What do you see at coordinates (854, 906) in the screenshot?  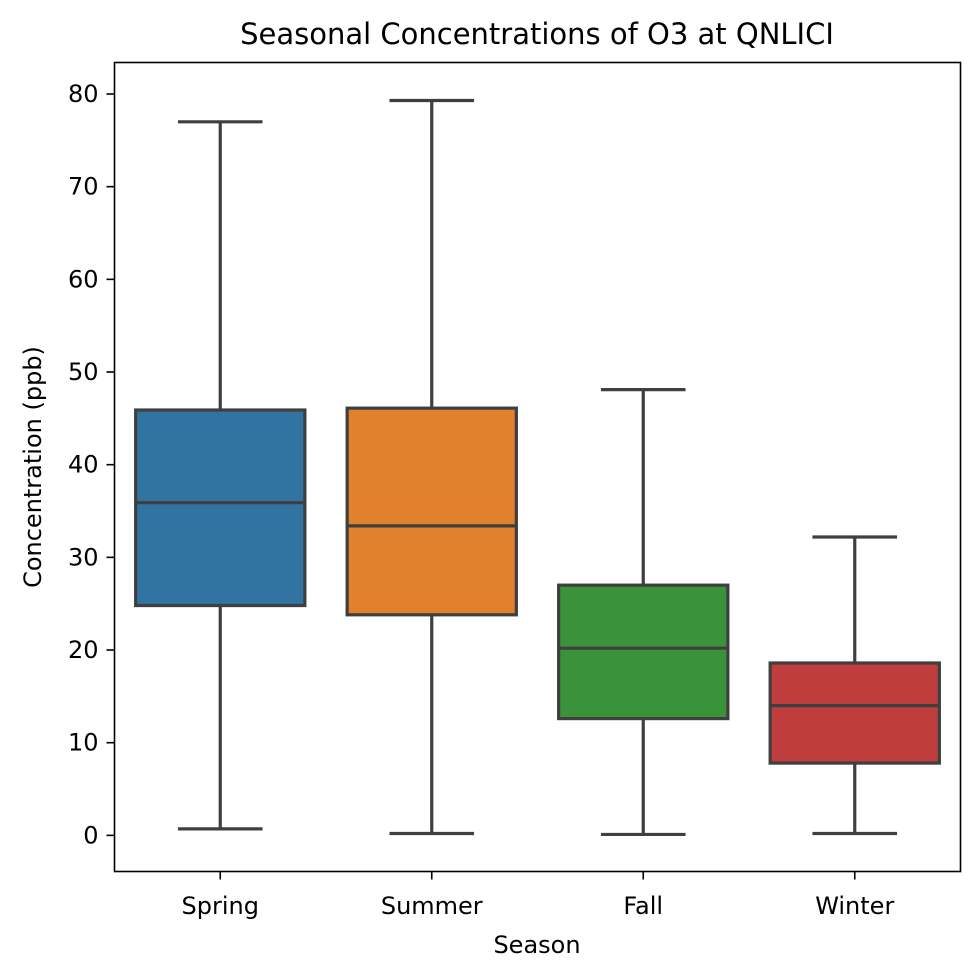 I see `x-tick-label-winter: Winter` at bounding box center [854, 906].